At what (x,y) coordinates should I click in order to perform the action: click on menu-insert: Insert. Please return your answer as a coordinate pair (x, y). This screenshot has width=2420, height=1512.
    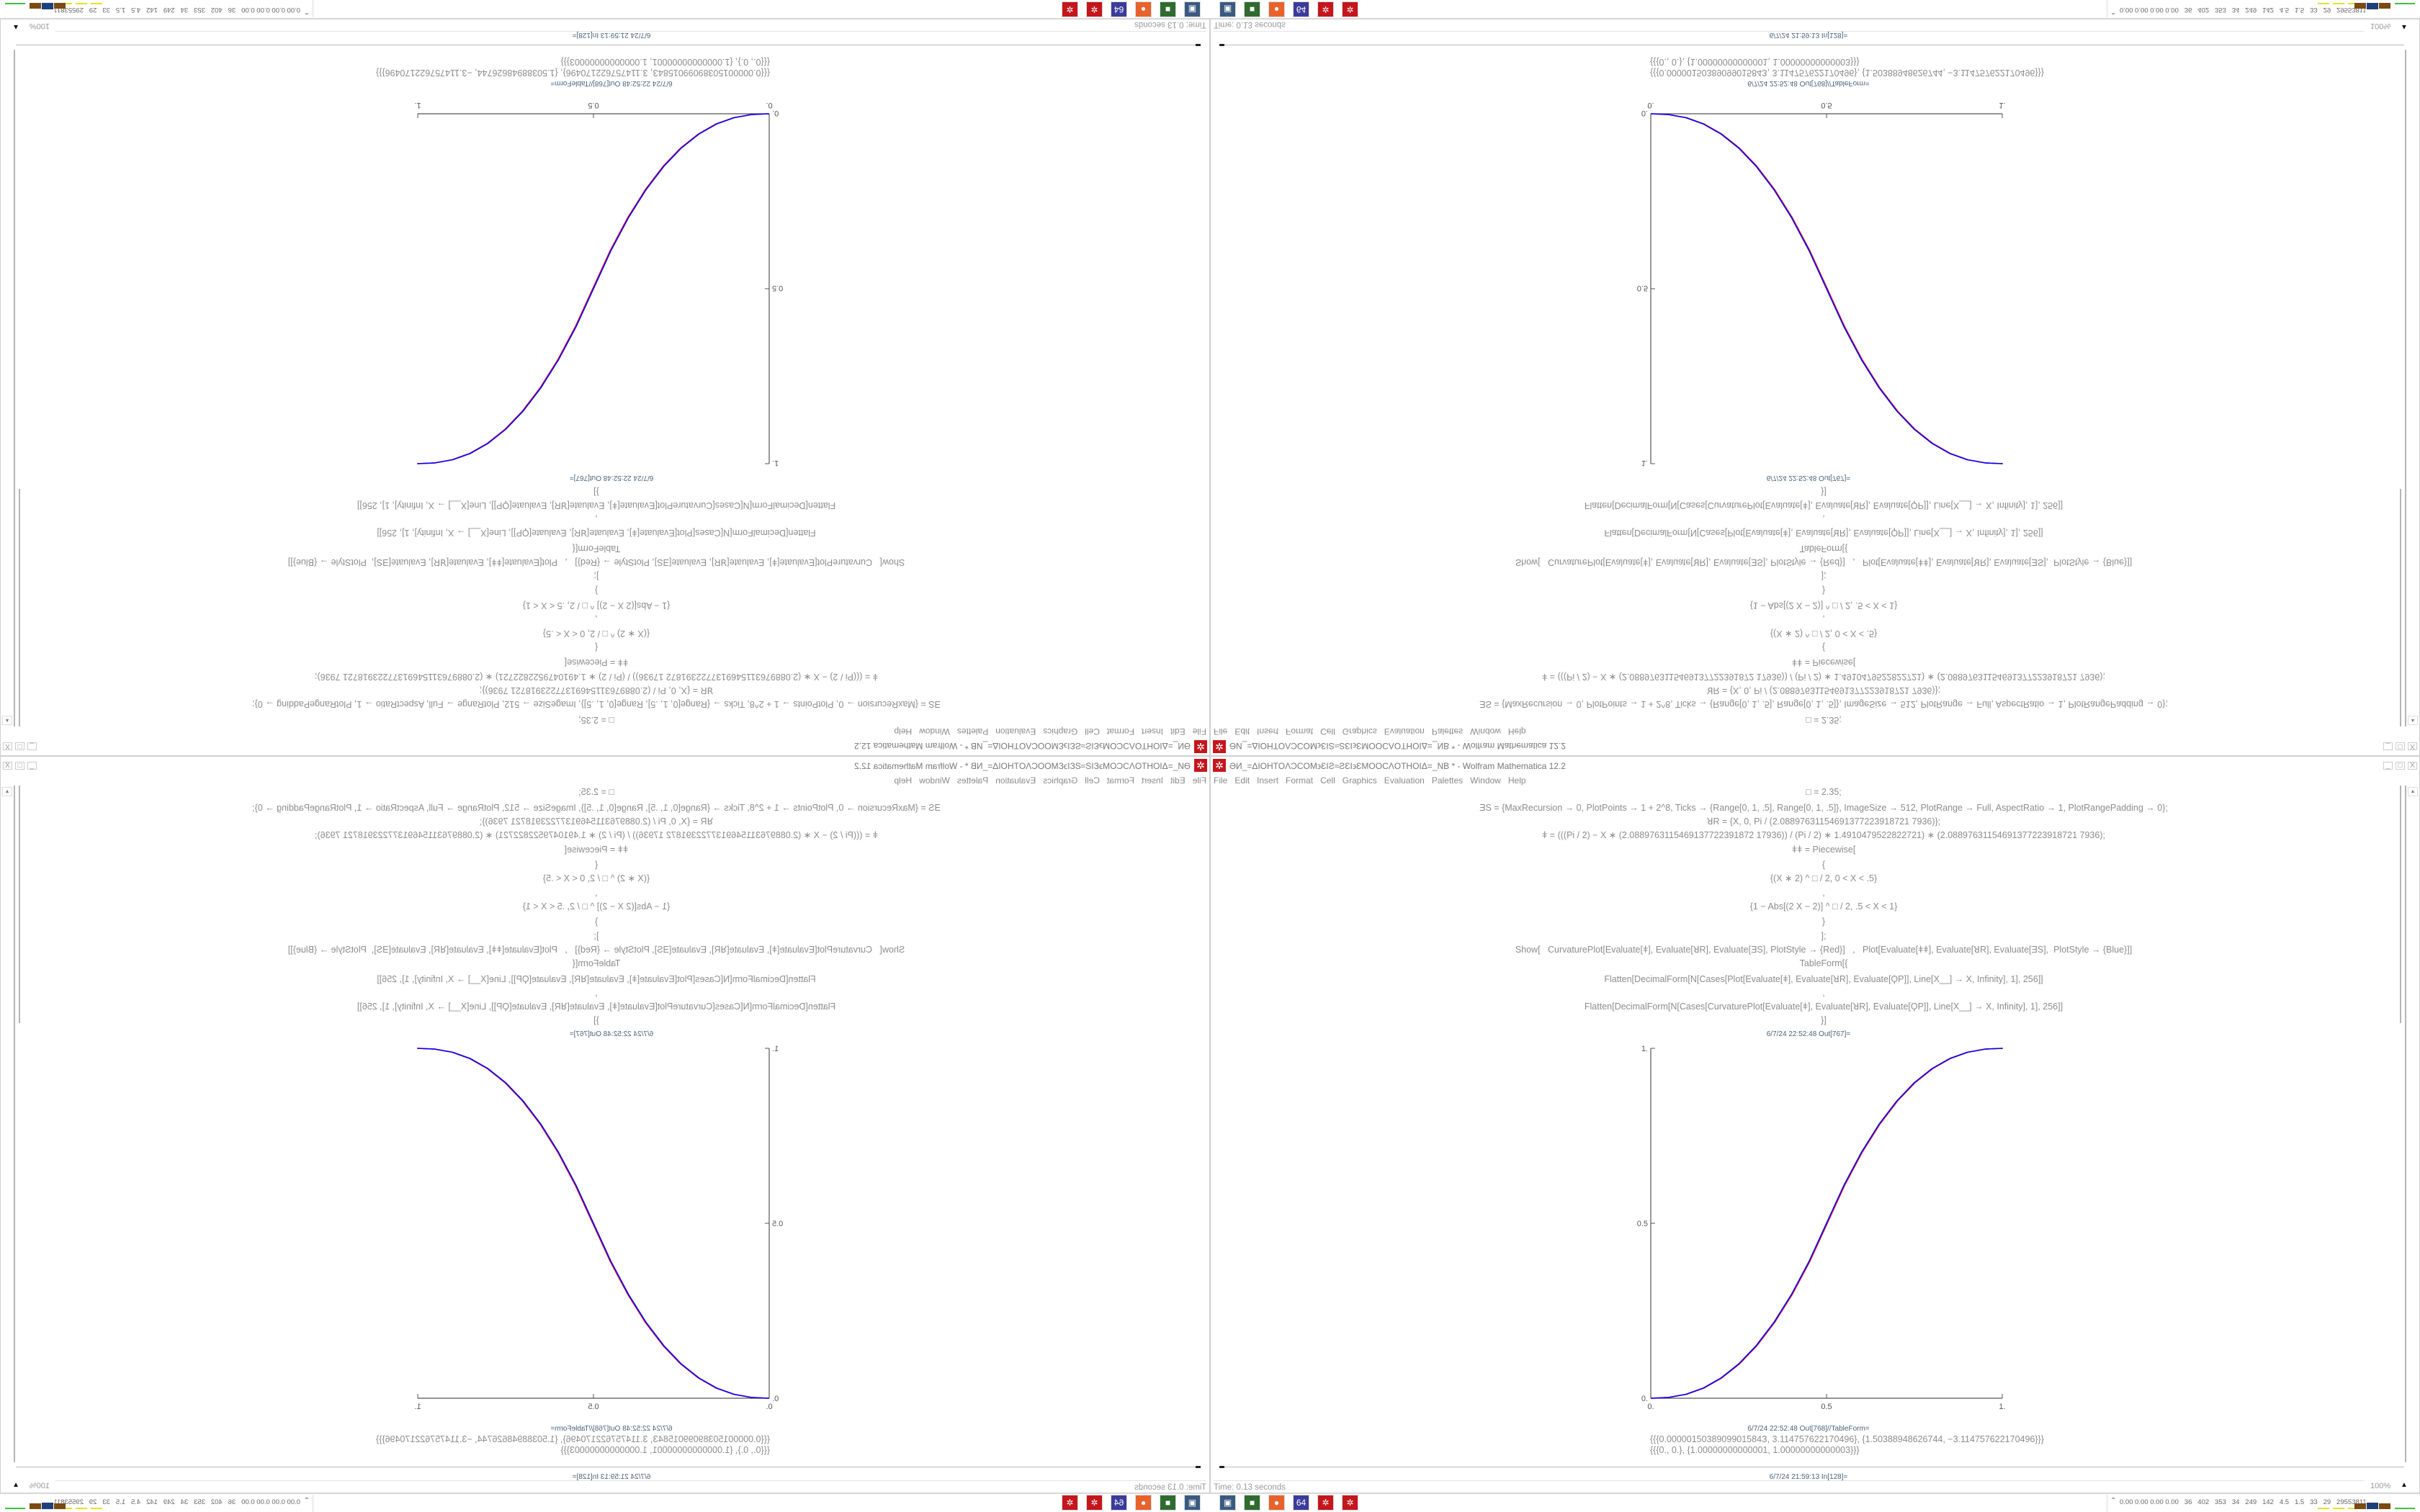
    Looking at the image, I should click on (1268, 780).